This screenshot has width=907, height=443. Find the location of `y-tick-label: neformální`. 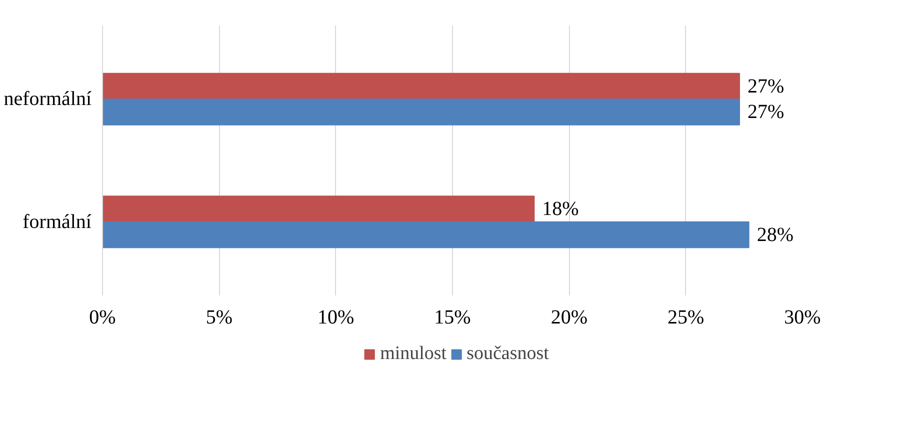

y-tick-label: neformální is located at coordinates (48, 99).